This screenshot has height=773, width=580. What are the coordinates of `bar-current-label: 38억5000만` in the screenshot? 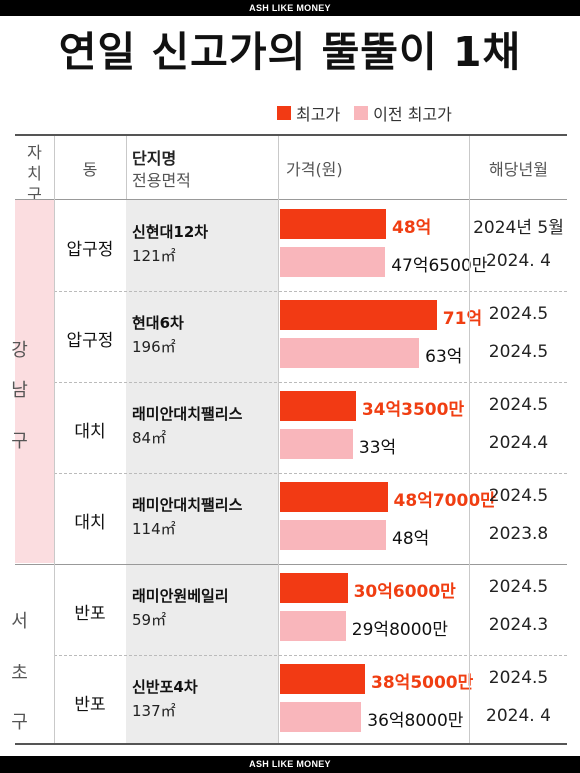 It's located at (422, 683).